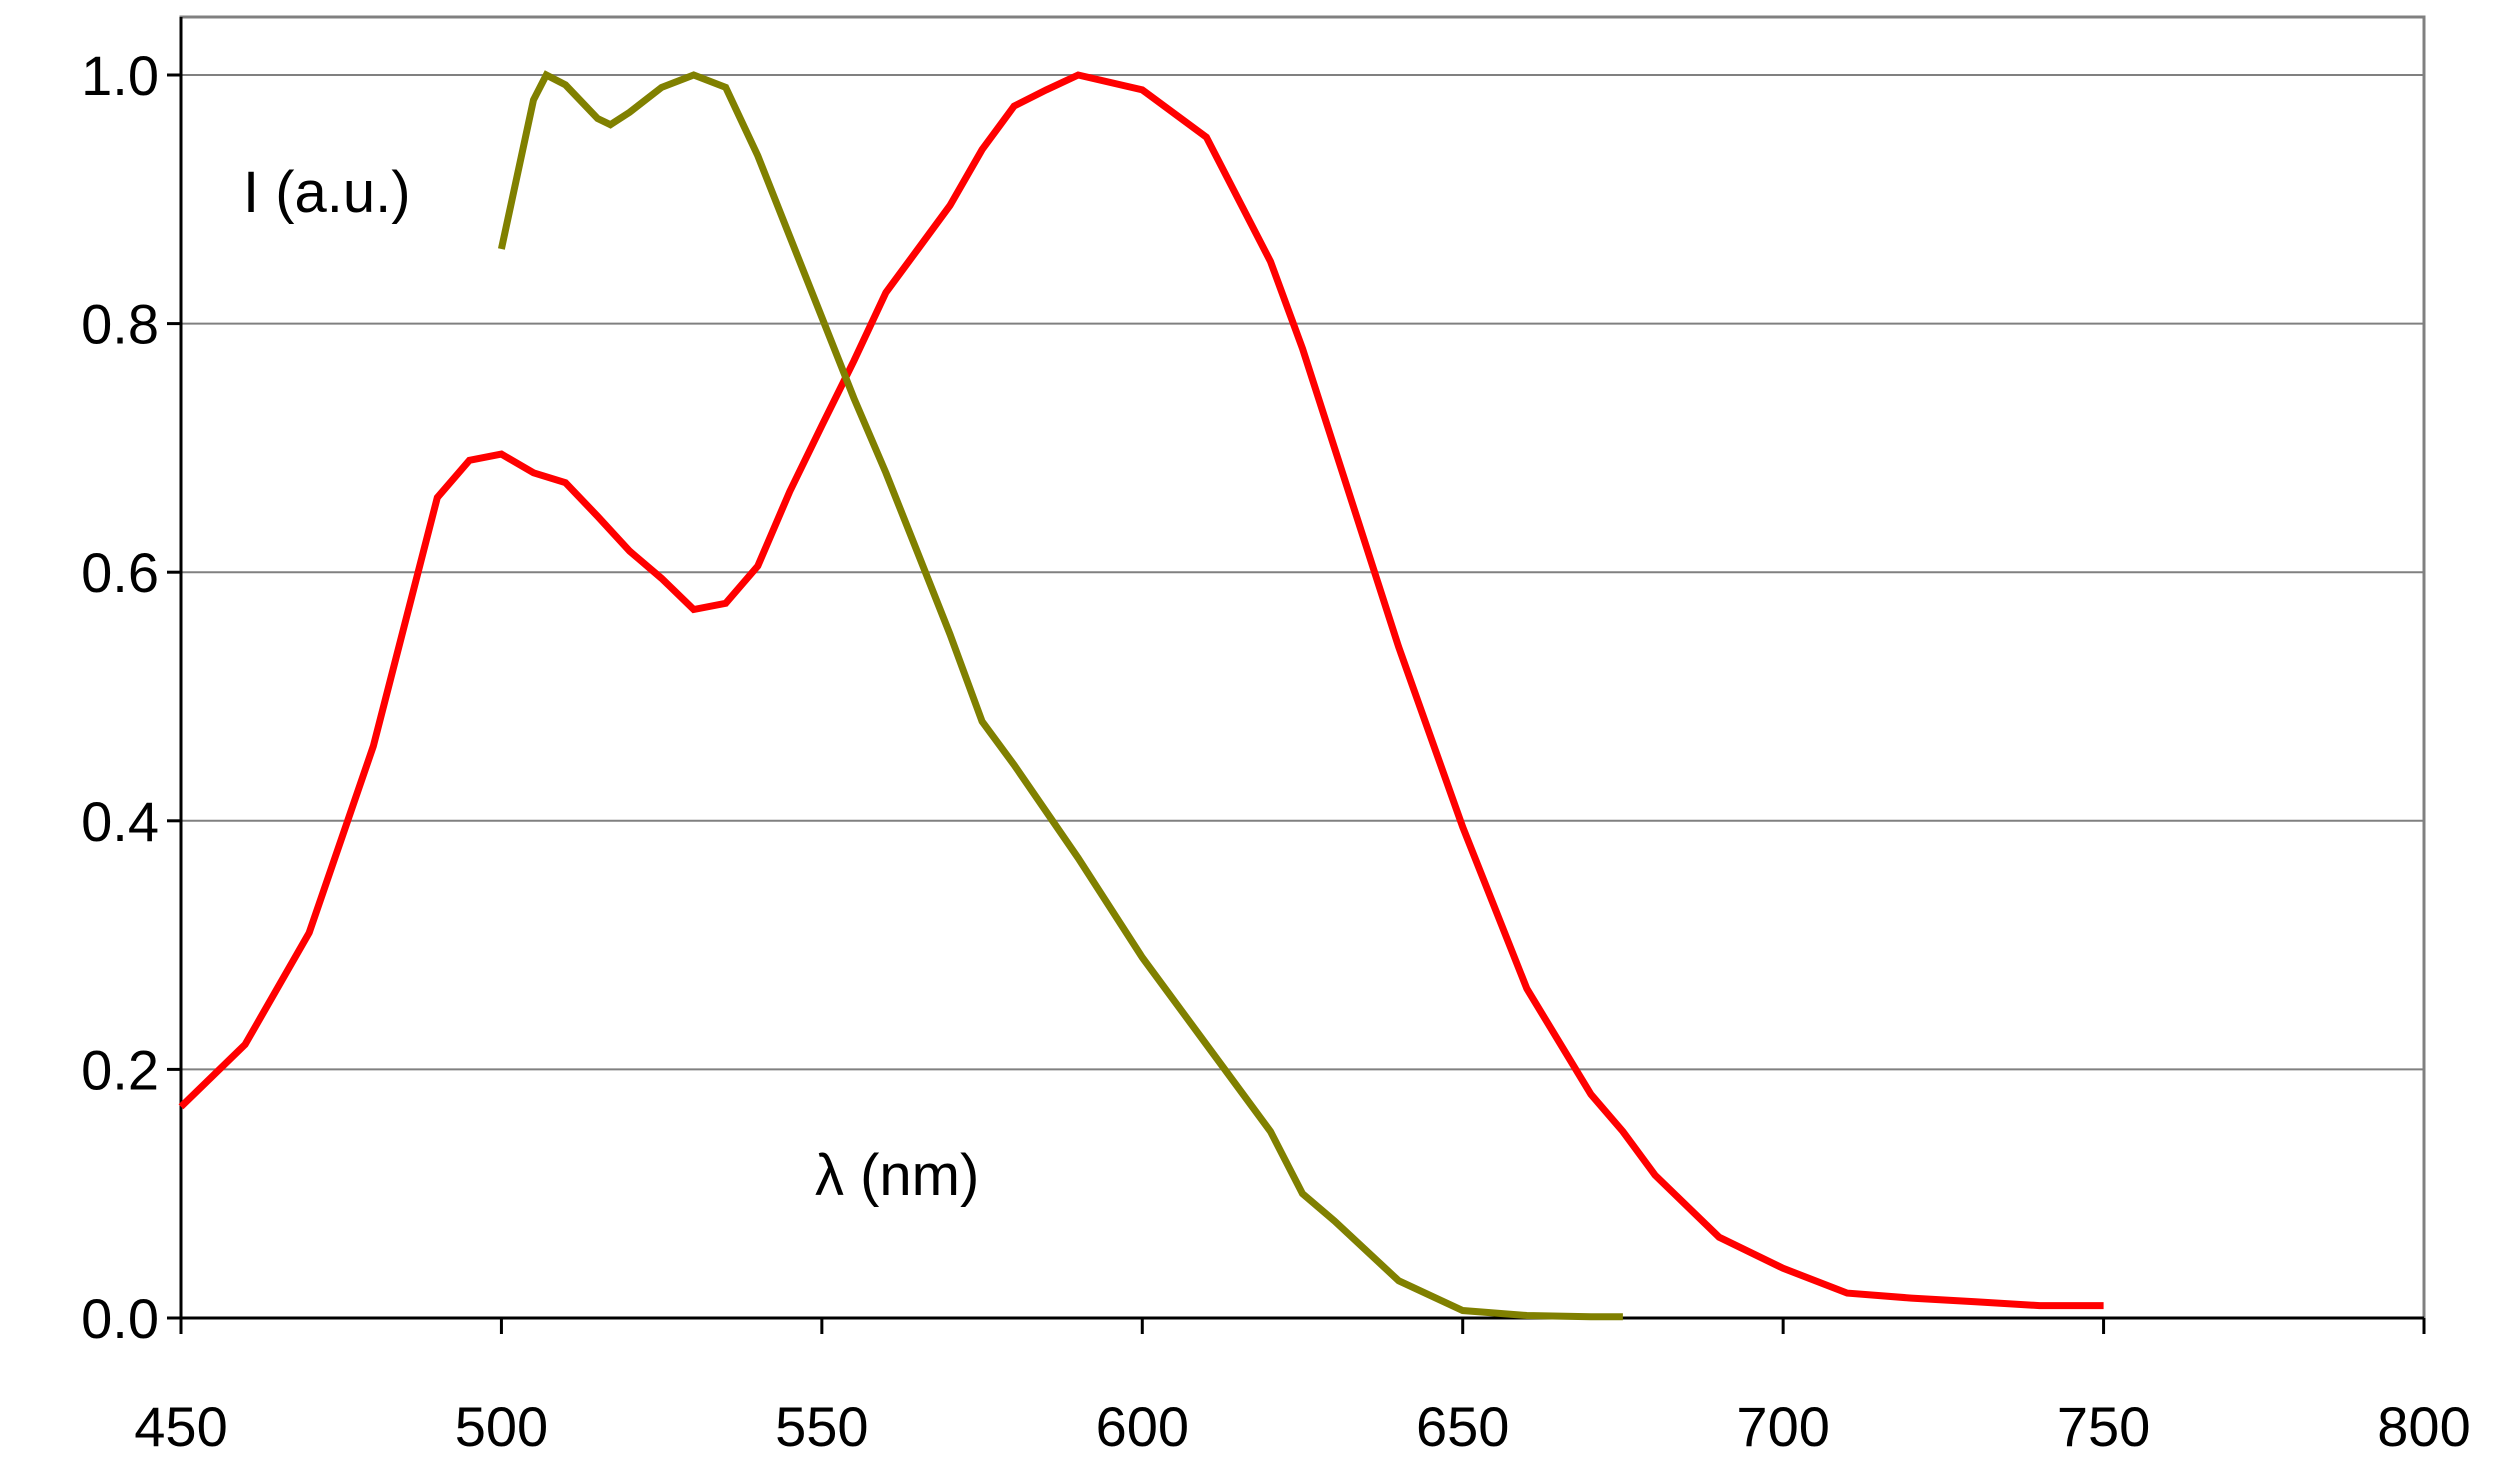 This screenshot has height=1469, width=2494. Describe the element at coordinates (120, 821) in the screenshot. I see `y-tick-label-2: 0.4` at that location.